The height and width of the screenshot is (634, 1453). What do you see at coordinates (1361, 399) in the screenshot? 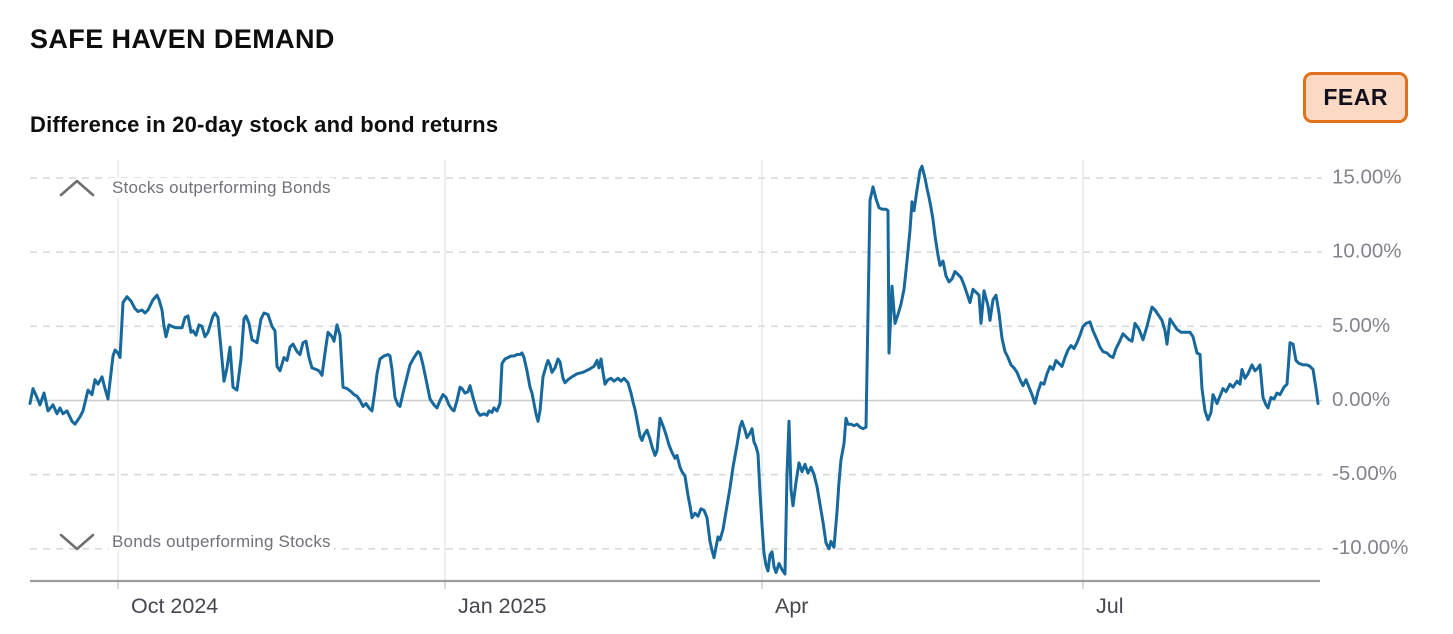
I see `y-axis-label: 0.00%` at bounding box center [1361, 399].